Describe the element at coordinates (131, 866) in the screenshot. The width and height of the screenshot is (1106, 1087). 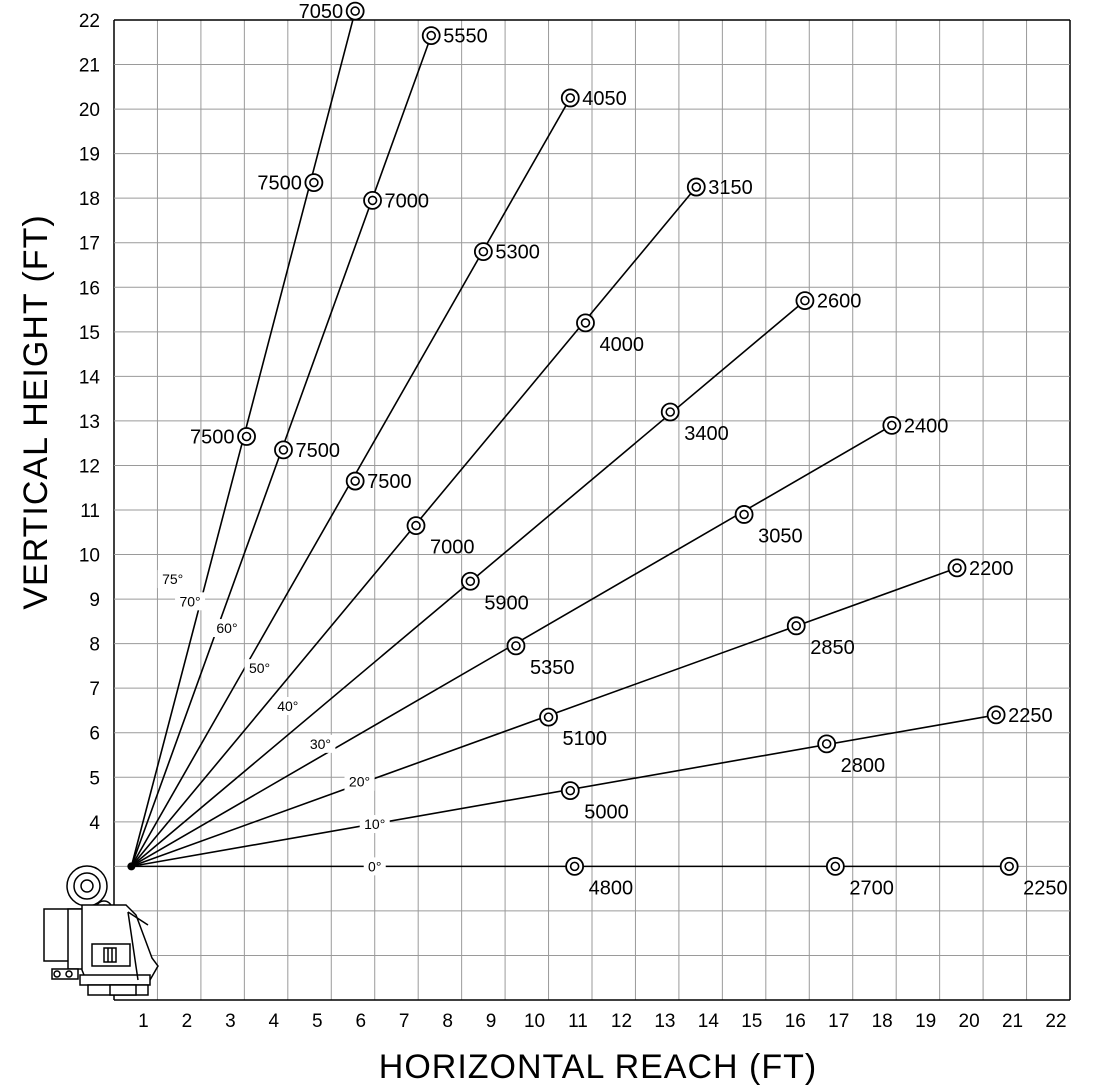
I see `boom-pivot` at that location.